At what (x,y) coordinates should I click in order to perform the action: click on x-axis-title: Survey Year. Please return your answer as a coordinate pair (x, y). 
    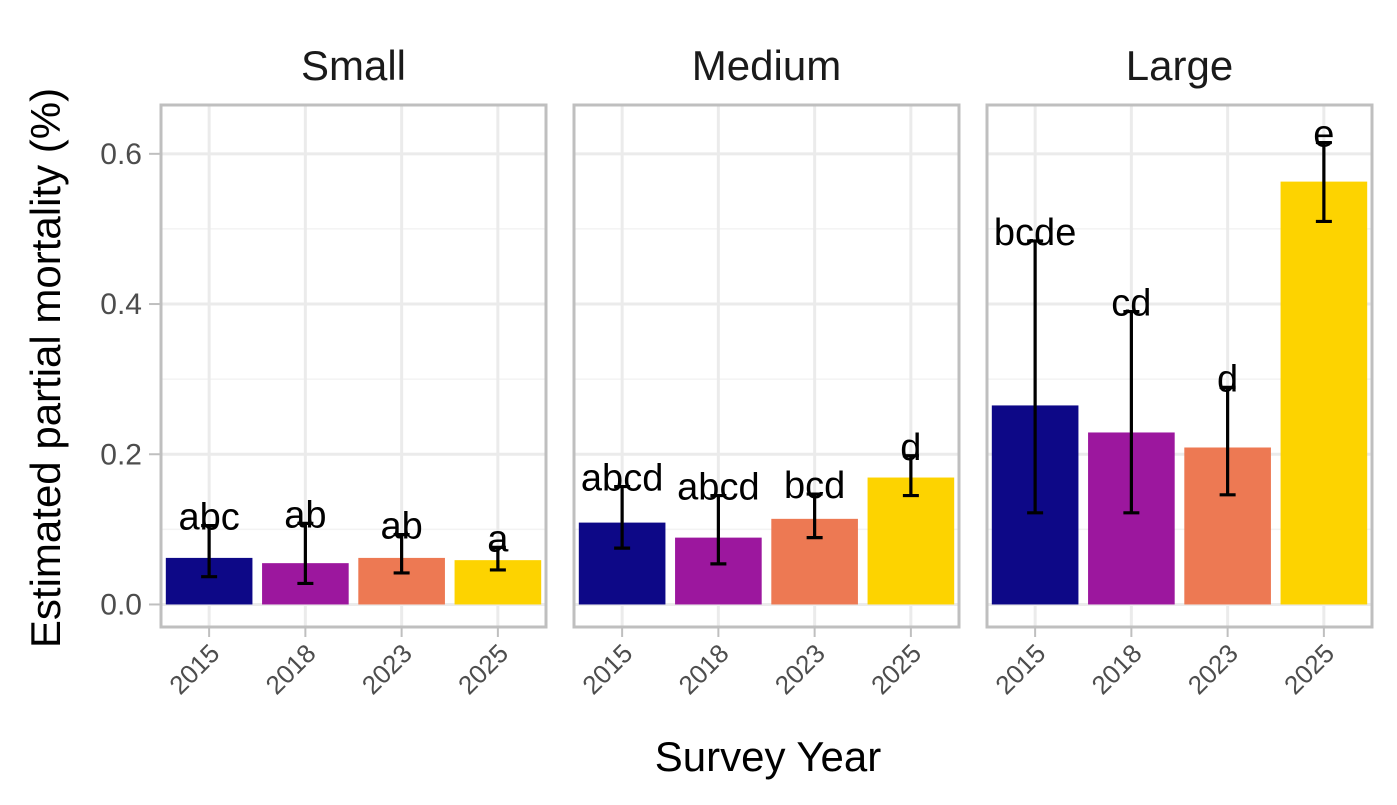
    Looking at the image, I should click on (768, 756).